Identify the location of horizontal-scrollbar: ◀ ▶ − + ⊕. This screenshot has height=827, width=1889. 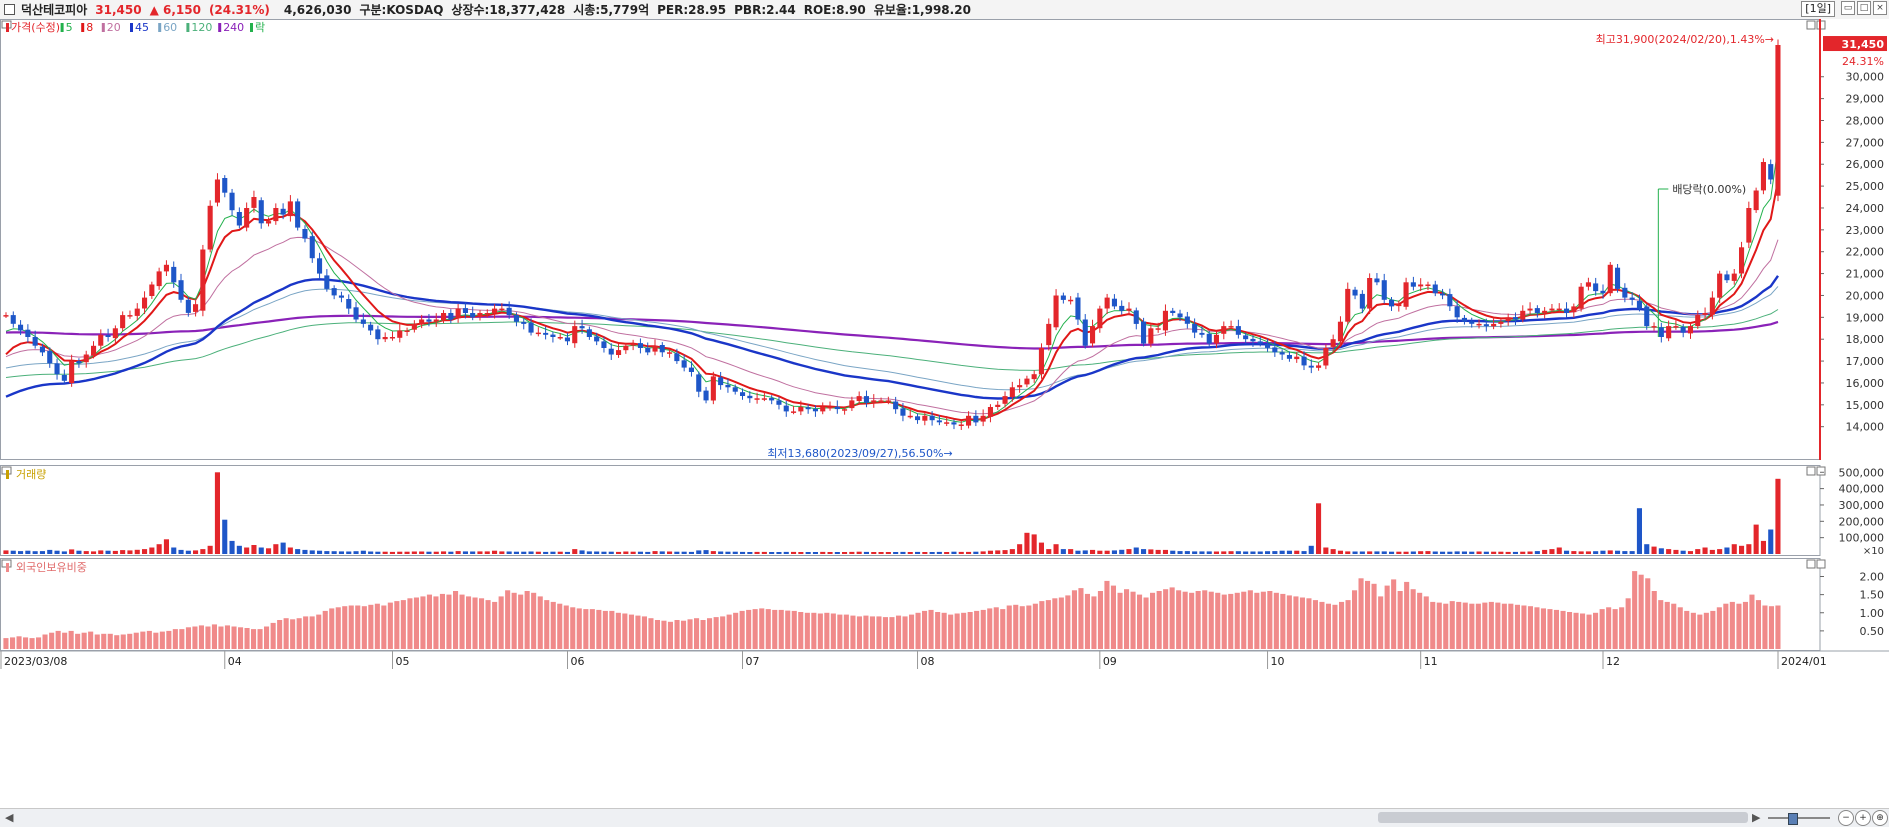
(944, 817).